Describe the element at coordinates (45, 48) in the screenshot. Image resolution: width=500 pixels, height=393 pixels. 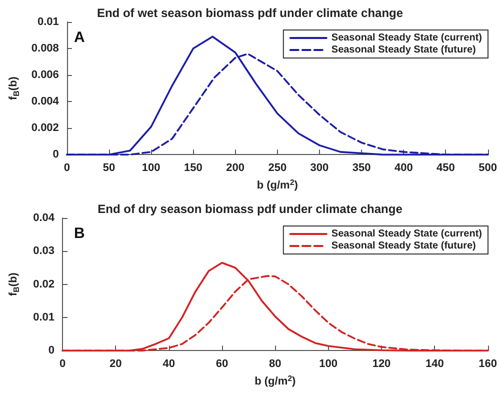
I see `y-tick-label: 0.008` at that location.